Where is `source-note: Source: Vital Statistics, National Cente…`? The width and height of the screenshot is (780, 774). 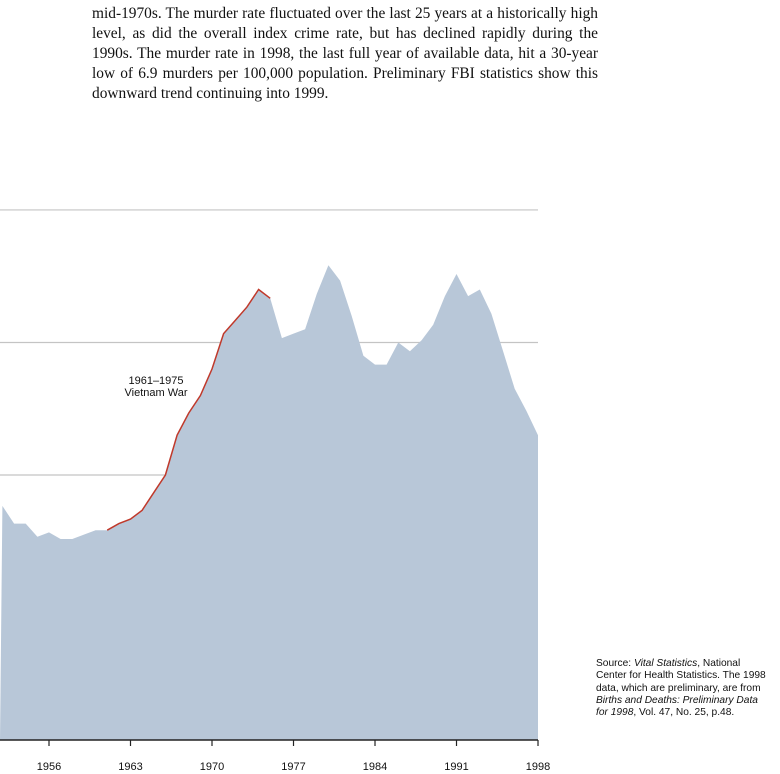 source-note: Source: Vital Statistics, National Cente… is located at coordinates (681, 688).